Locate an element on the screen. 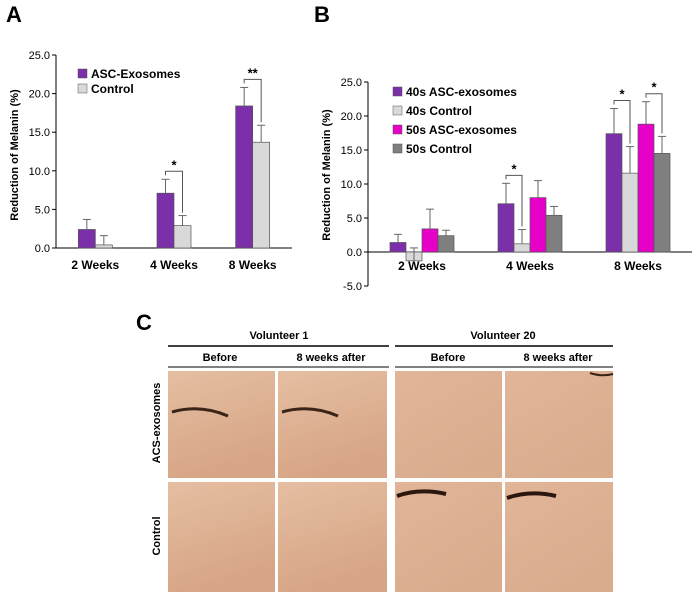 The image size is (700, 598). chartB-x-tick-label: 2 Weeks is located at coordinates (422, 266).